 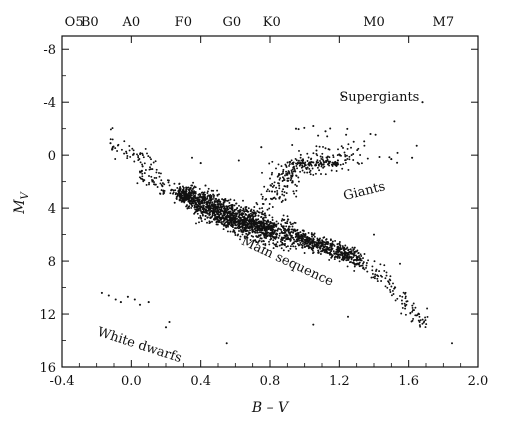 What do you see at coordinates (287, 186) in the screenshot?
I see `field-star` at bounding box center [287, 186].